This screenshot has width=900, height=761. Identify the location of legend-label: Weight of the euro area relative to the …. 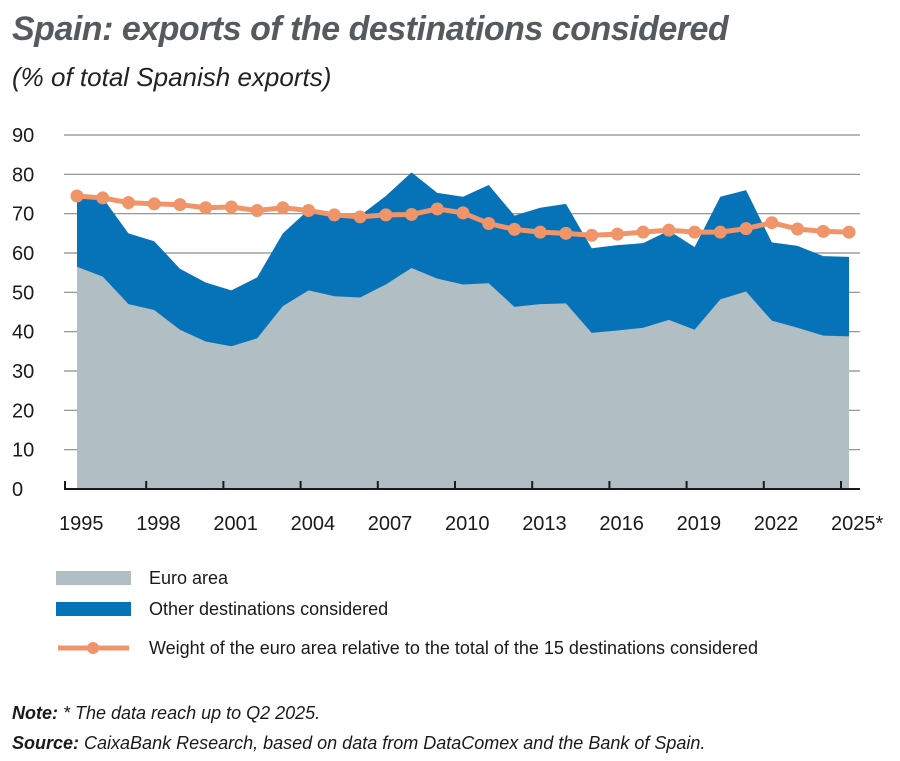
(454, 647).